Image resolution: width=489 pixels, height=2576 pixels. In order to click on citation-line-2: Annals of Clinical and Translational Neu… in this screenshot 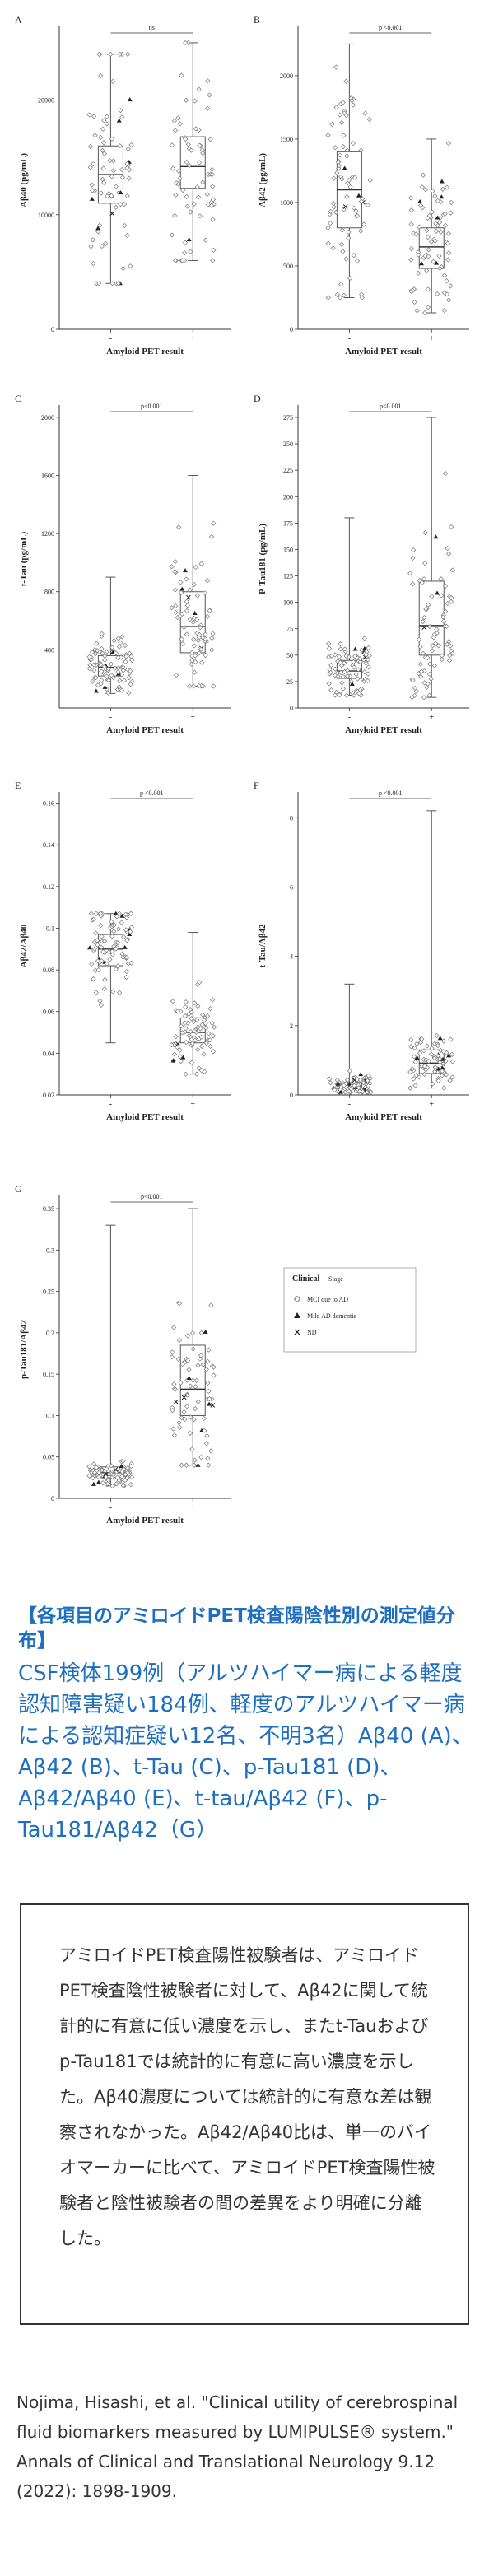, I will do `click(226, 2476)`.